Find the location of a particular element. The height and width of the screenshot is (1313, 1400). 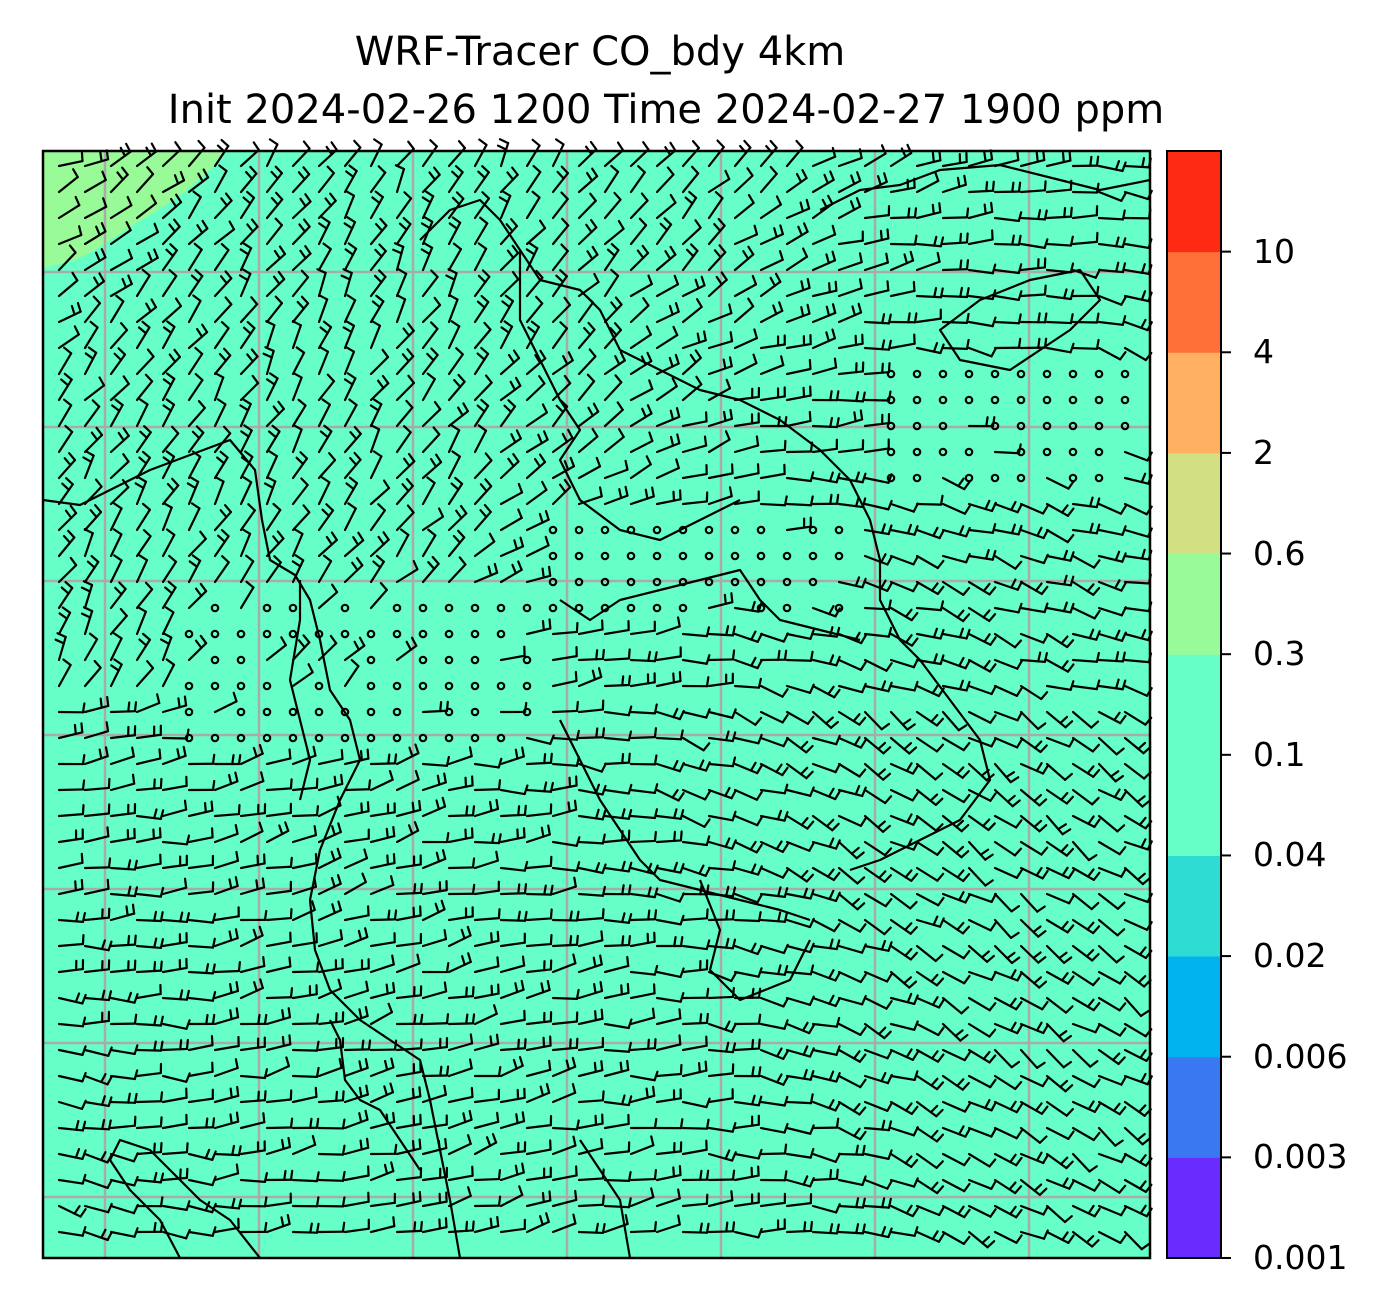

coastline-segment is located at coordinates (985, 187).